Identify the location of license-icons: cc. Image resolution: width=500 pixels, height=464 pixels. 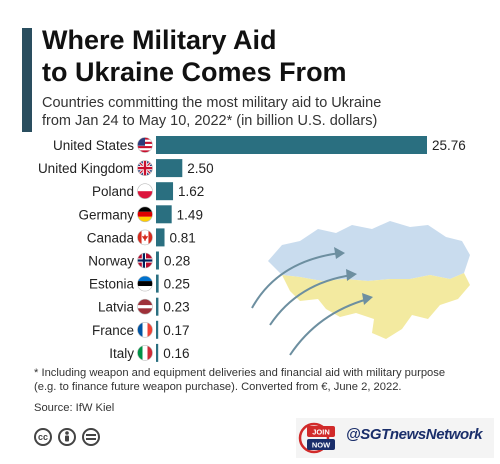
(67, 437).